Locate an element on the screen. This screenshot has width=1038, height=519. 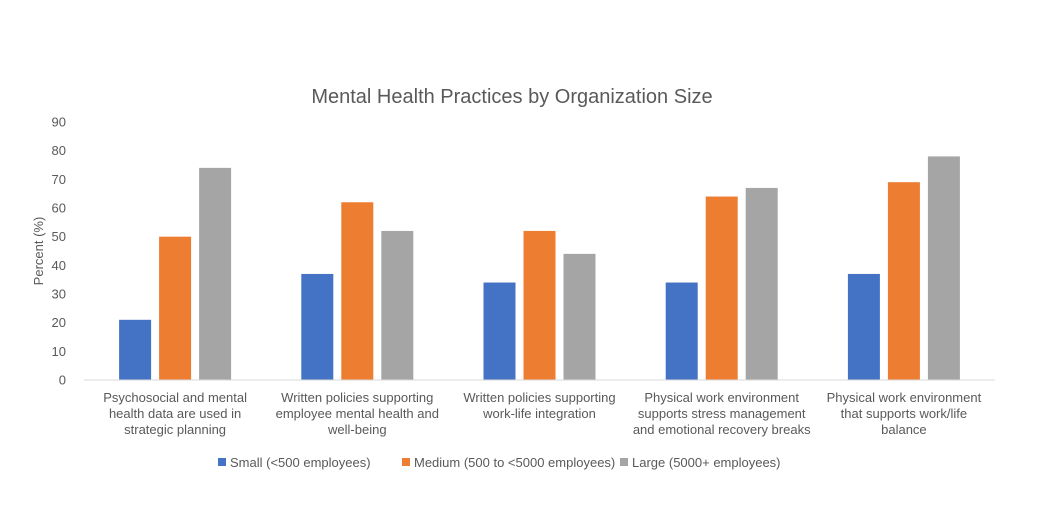
y-tick-label: 60 is located at coordinates (59, 208).